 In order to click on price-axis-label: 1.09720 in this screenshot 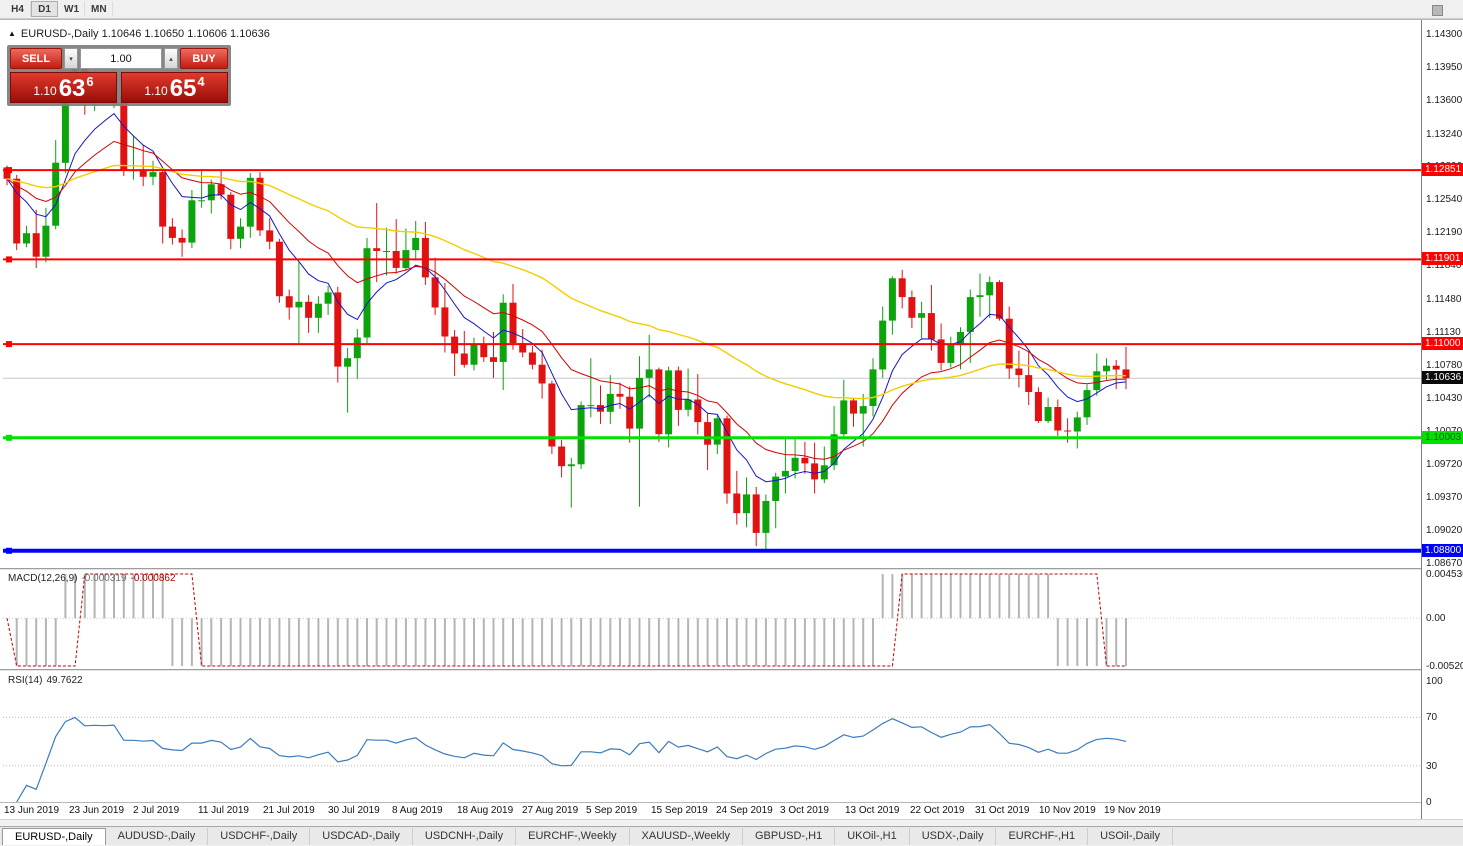, I will do `click(1444, 464)`.